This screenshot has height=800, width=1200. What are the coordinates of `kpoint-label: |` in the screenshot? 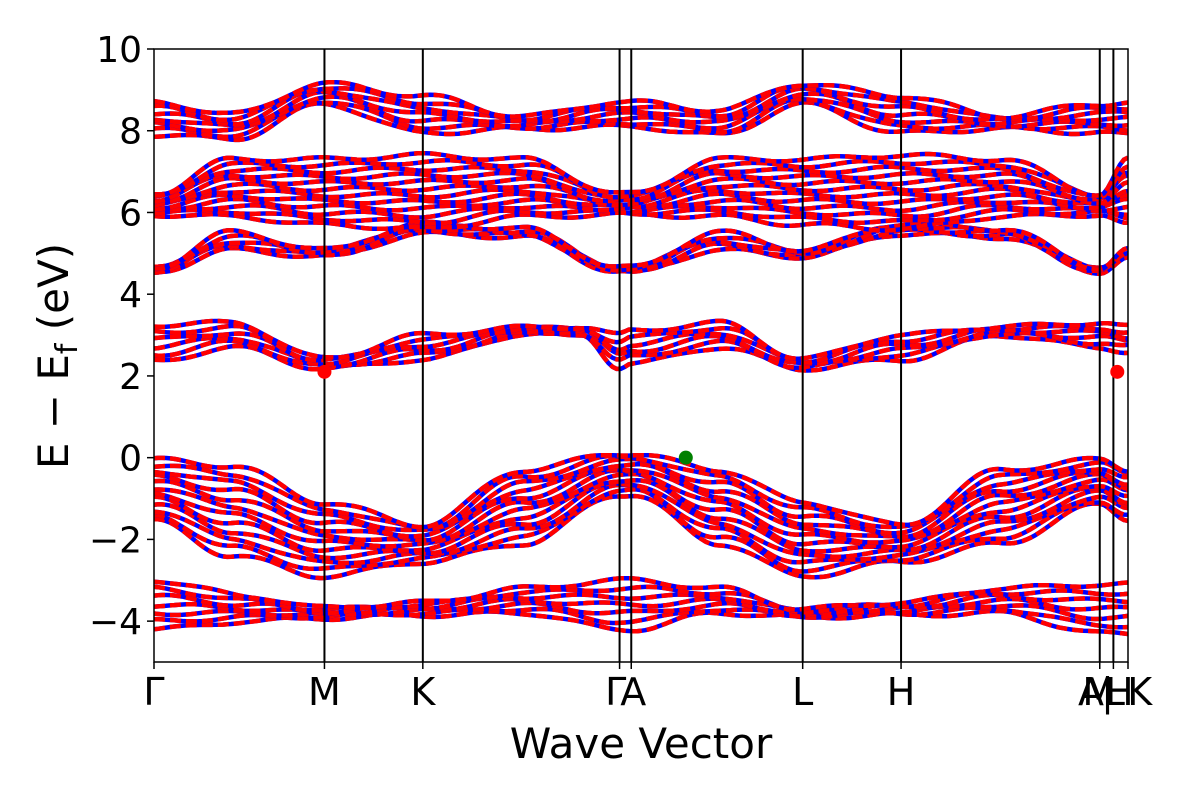 It's located at (1107, 692).